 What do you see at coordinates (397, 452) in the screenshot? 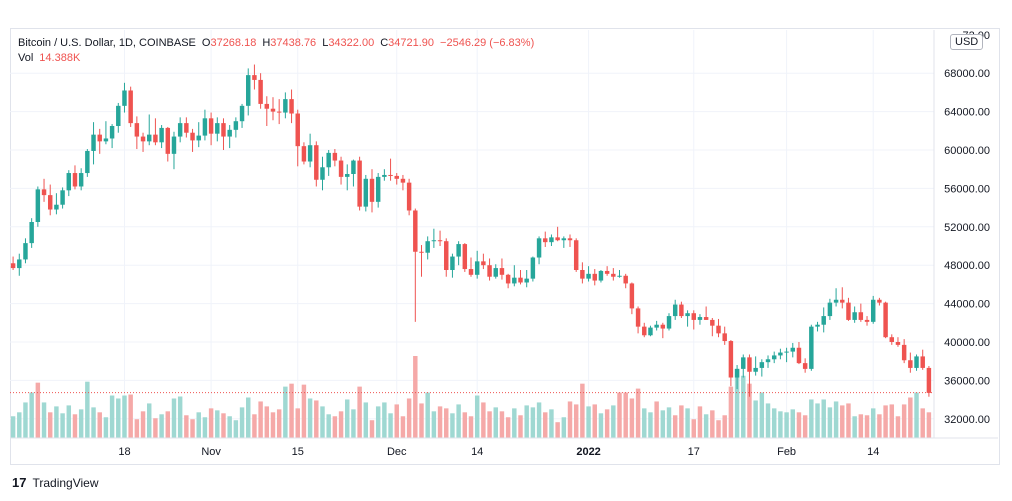
I see `time-axis-label: Dec` at bounding box center [397, 452].